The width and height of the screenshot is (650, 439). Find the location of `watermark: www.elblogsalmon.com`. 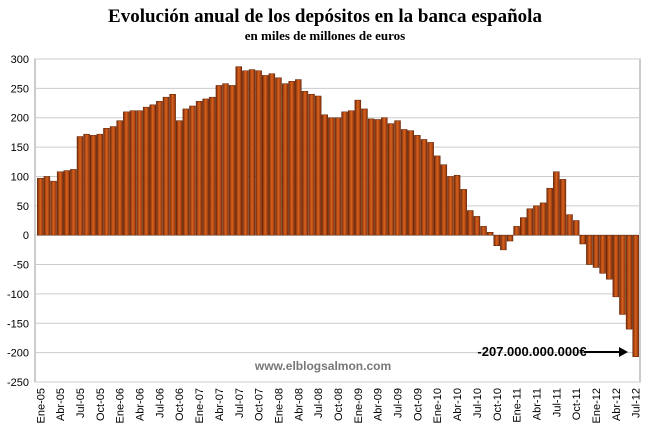

watermark: www.elblogsalmon.com is located at coordinates (322, 366).